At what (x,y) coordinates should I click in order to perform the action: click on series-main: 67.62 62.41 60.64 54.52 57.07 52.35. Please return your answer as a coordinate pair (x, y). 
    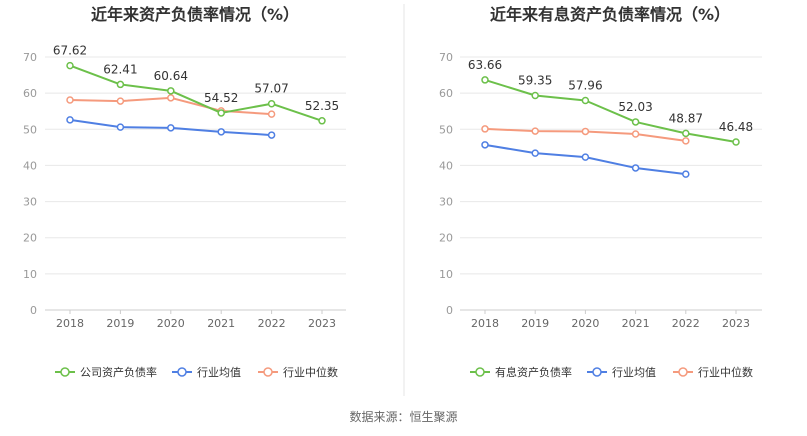
    Looking at the image, I should click on (196, 84).